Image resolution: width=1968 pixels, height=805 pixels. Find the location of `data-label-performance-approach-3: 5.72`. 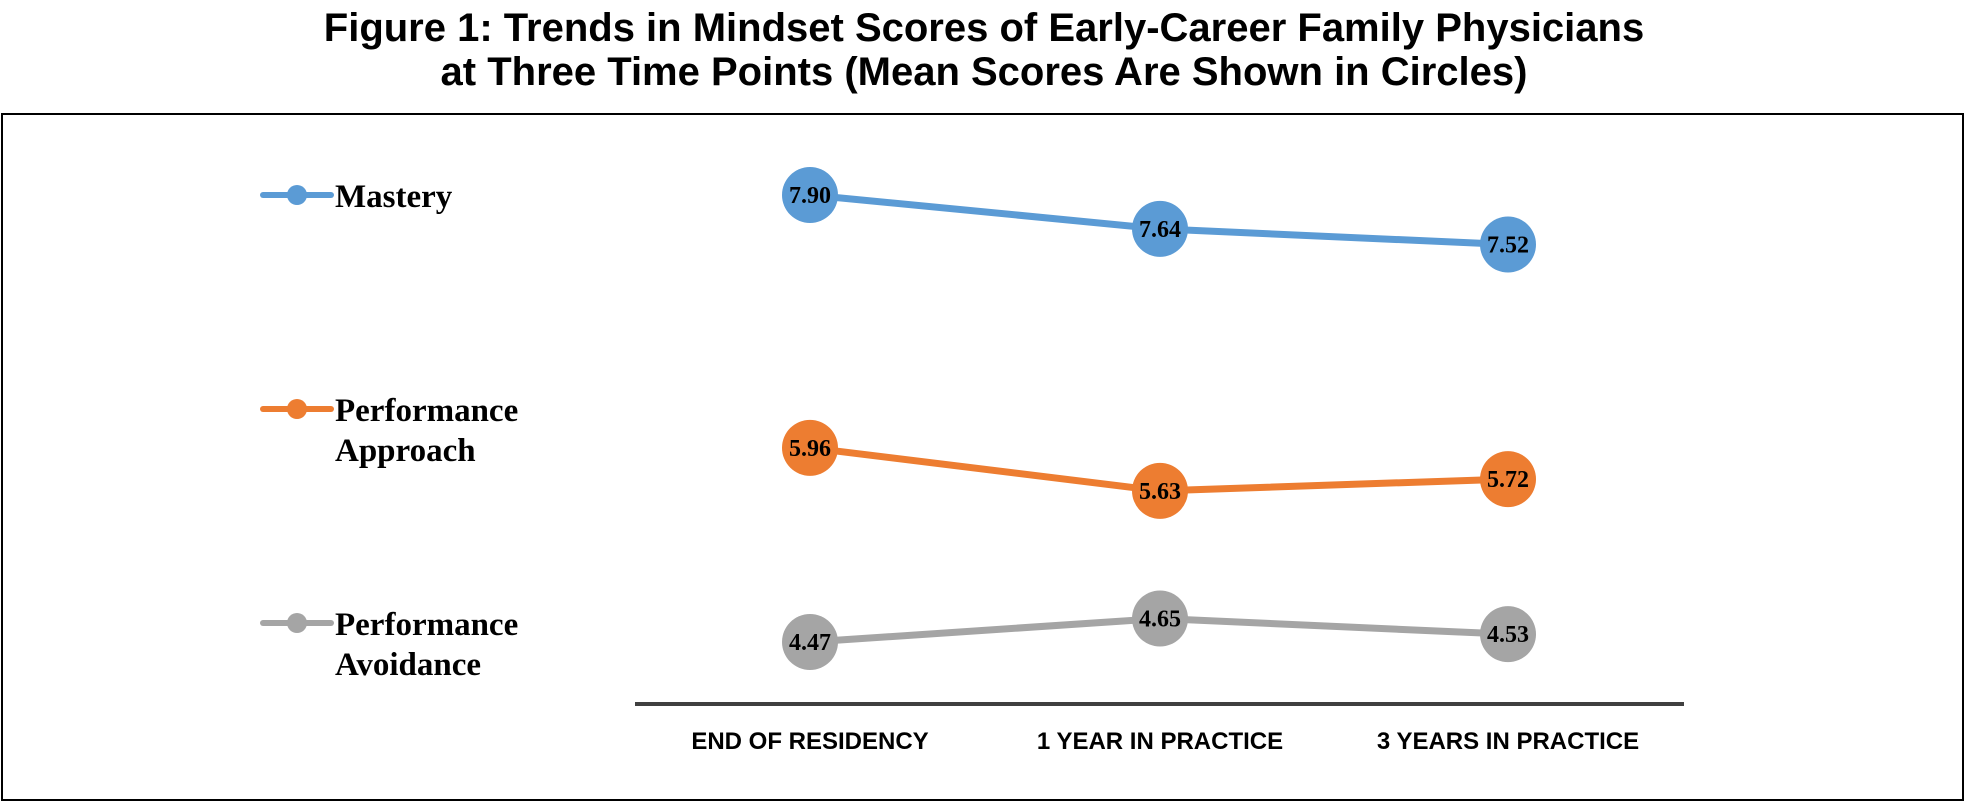

data-label-performance-approach-3: 5.72 is located at coordinates (1508, 480).